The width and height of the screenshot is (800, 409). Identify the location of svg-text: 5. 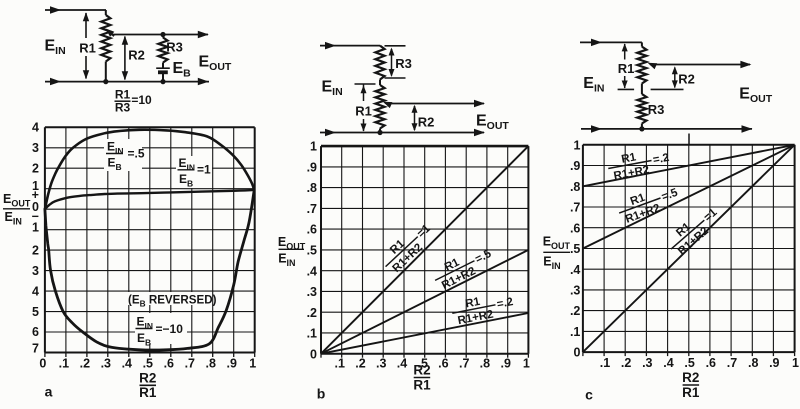
(35, 312).